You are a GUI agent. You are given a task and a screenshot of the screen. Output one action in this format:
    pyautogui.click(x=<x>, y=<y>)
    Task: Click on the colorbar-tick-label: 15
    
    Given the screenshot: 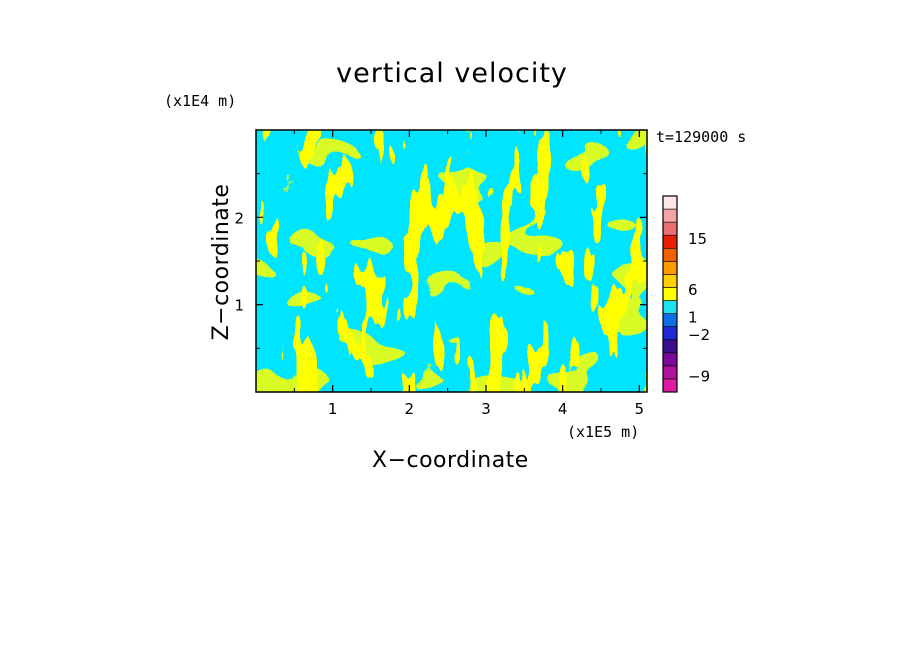 What is the action you would take?
    pyautogui.click(x=697, y=239)
    